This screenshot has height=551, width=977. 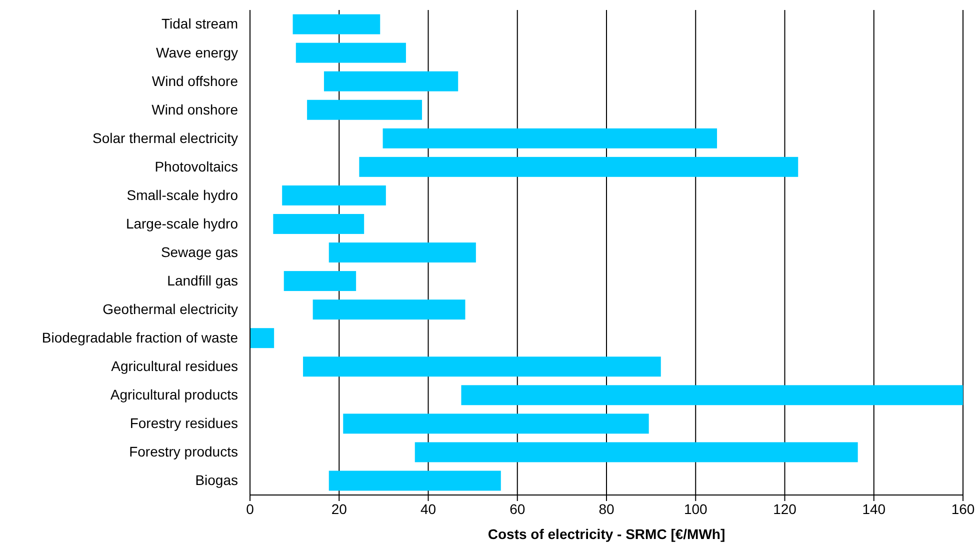 What do you see at coordinates (250, 508) in the screenshot?
I see `x-tick-label: 0` at bounding box center [250, 508].